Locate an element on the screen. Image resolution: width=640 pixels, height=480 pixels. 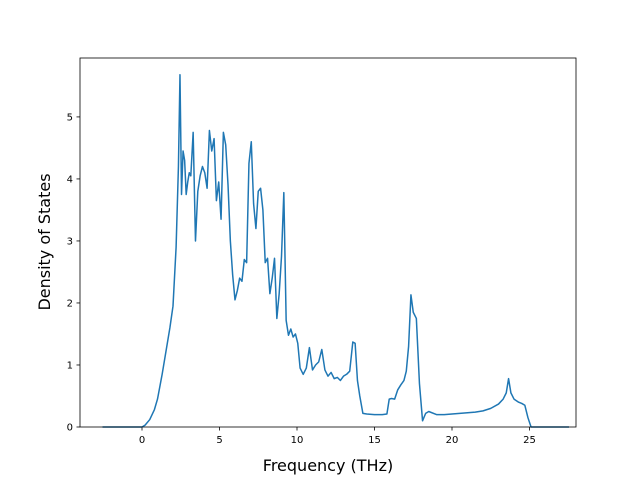
x-tick-label: 10 is located at coordinates (297, 440).